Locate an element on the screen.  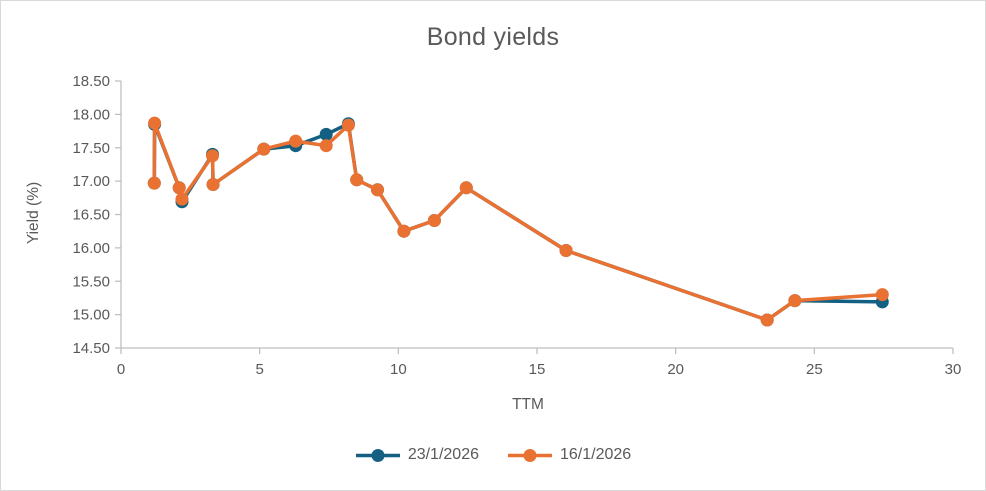
svg-text: 15.00 is located at coordinates (91, 315).